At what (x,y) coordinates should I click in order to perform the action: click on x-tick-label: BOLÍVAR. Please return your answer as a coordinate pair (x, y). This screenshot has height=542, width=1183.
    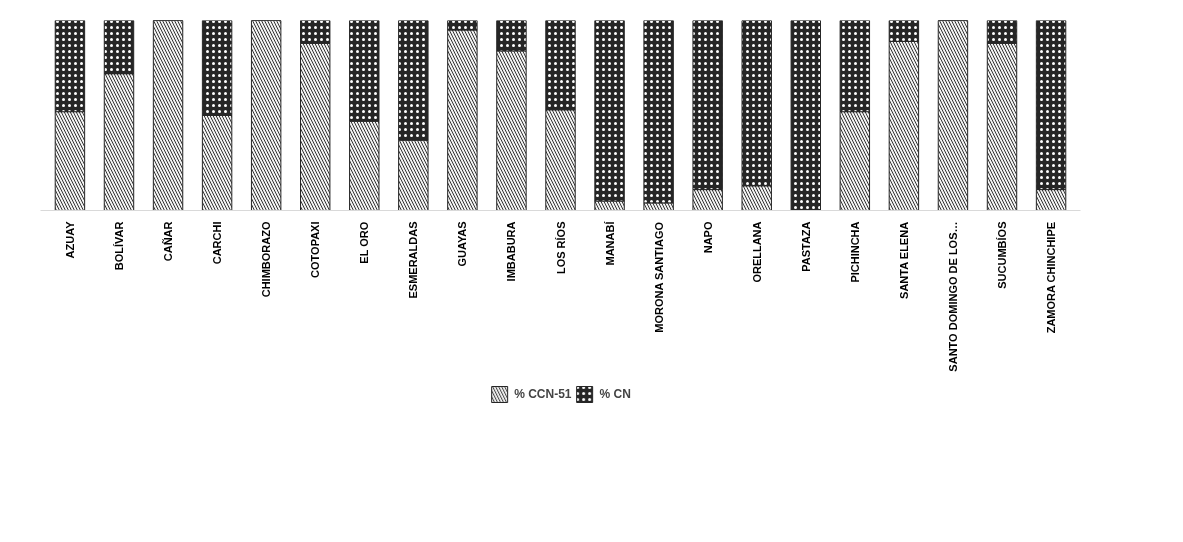
    Looking at the image, I should click on (118, 246).